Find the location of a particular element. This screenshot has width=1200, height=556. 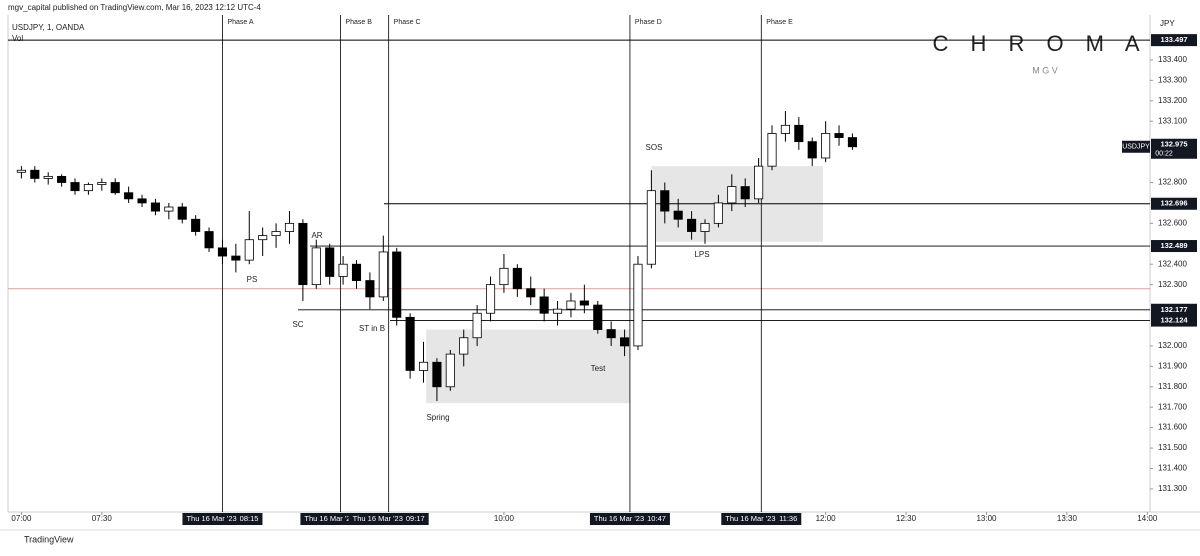

level-label: 132.124 is located at coordinates (1174, 320).